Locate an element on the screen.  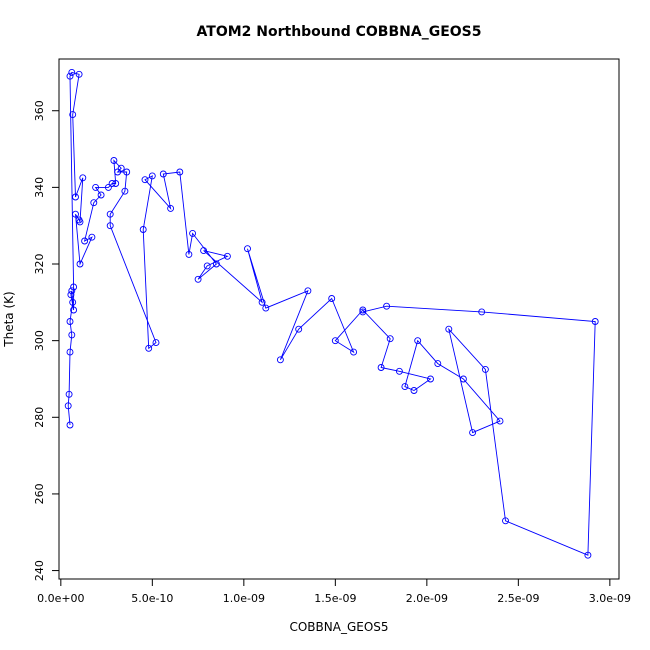
y-axis-label: Theta (K) is located at coordinates (9, 319).